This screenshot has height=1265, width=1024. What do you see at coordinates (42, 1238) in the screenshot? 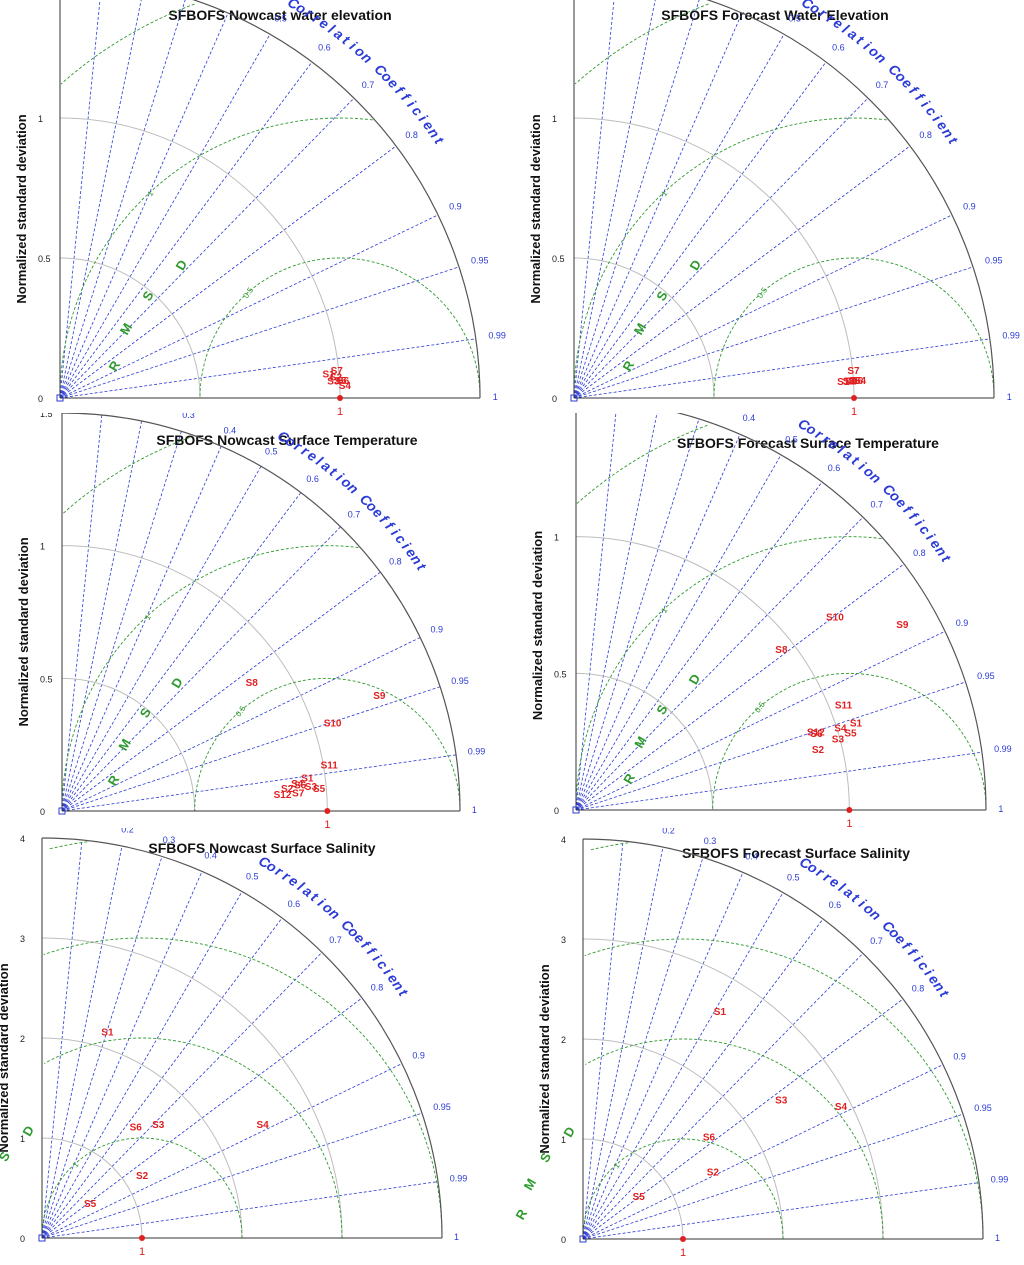
I see `origin-marker` at bounding box center [42, 1238].